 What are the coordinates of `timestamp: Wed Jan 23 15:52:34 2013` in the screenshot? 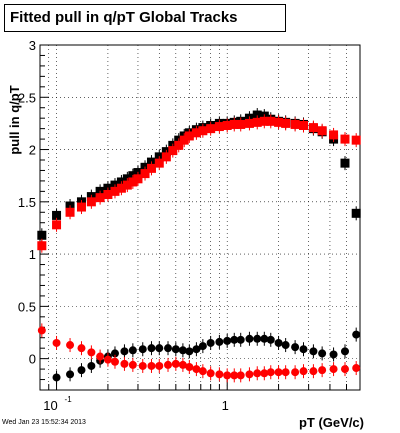 It's located at (44, 422).